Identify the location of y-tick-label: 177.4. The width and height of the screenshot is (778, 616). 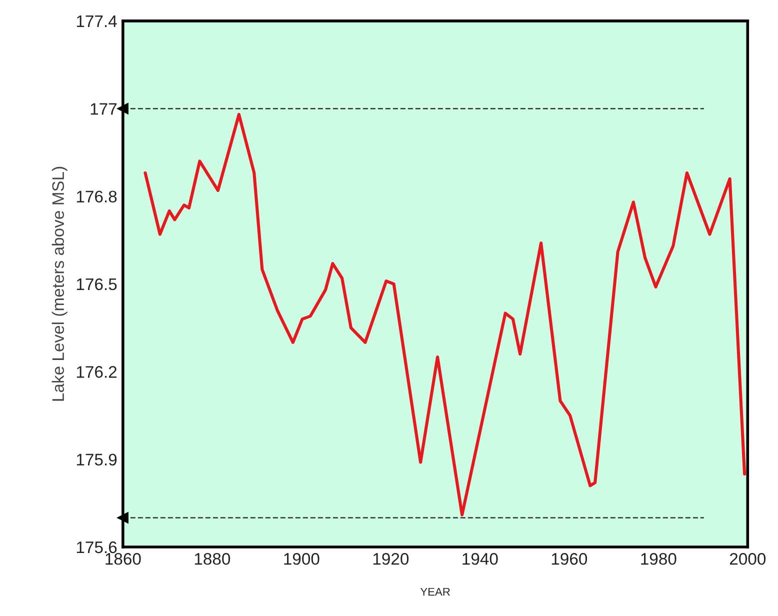
(96, 21).